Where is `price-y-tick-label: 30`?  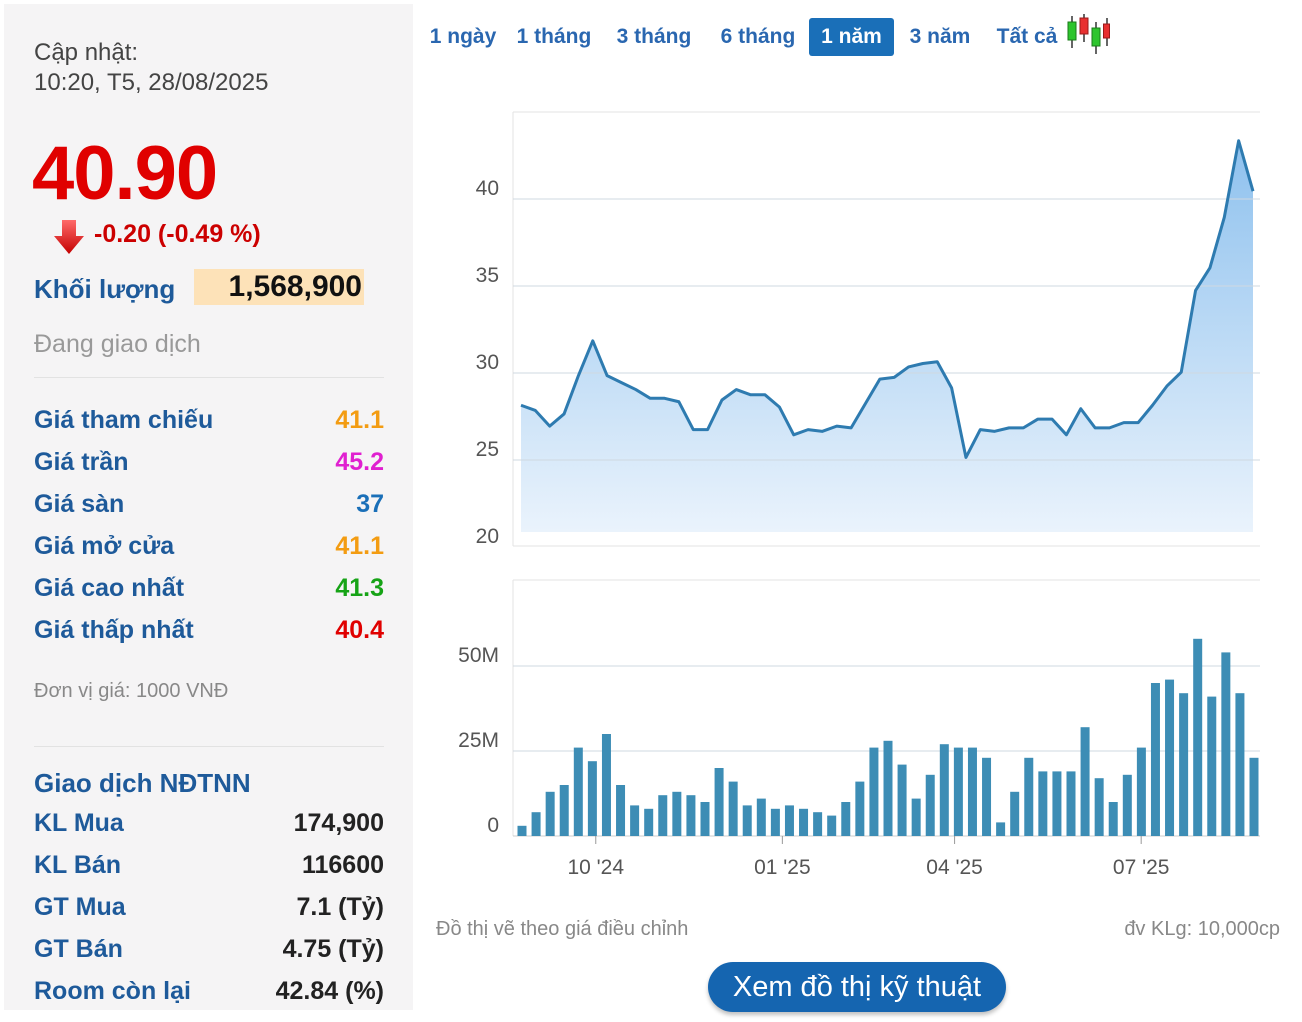
price-y-tick-label: 30 is located at coordinates (487, 362).